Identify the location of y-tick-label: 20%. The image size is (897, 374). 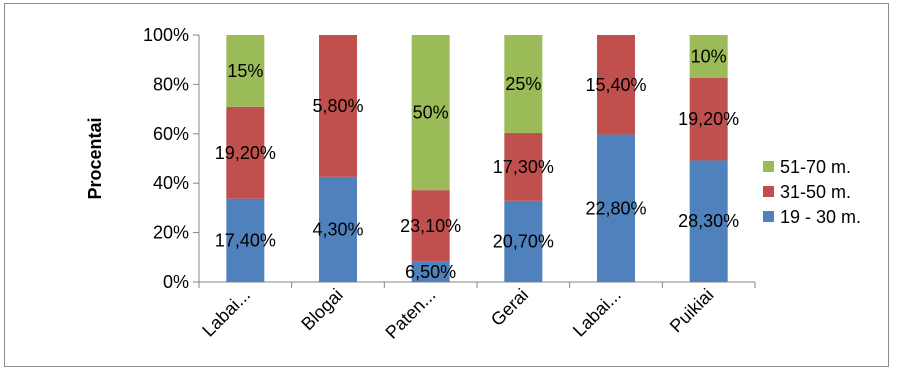
(171, 233).